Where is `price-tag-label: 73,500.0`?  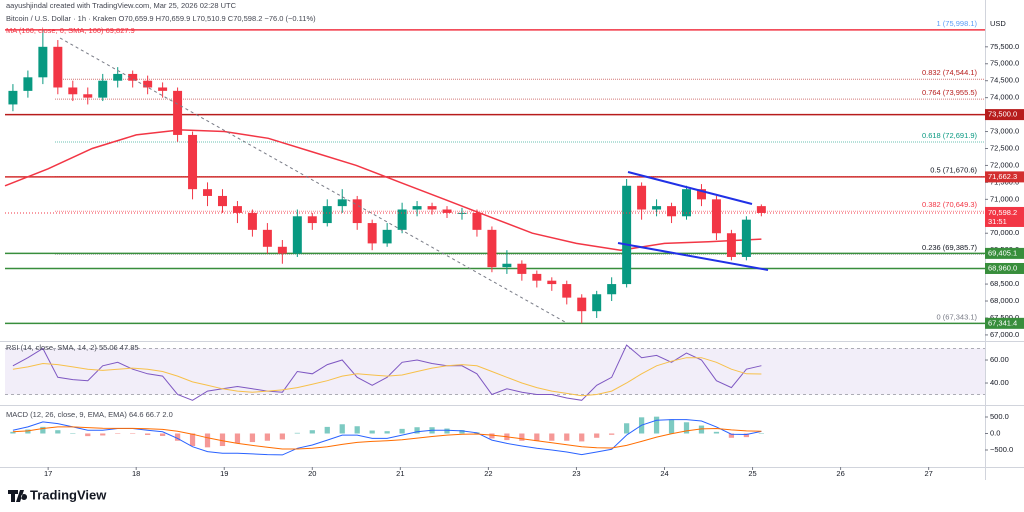 price-tag-label: 73,500.0 is located at coordinates (1002, 114).